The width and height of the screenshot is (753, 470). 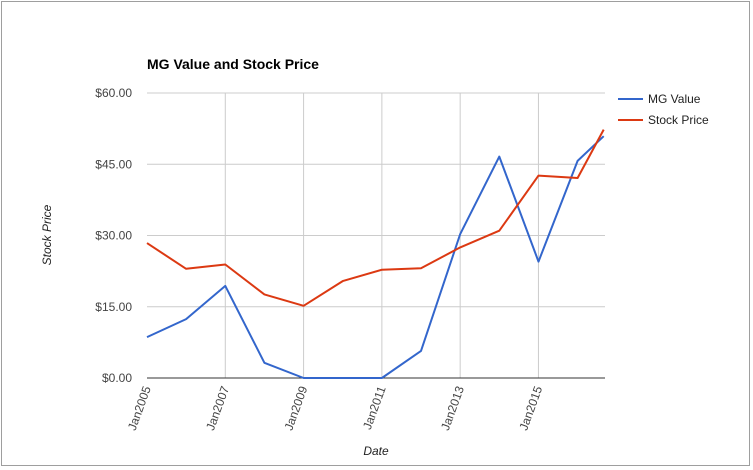 What do you see at coordinates (674, 99) in the screenshot?
I see `legend-label: MG Value` at bounding box center [674, 99].